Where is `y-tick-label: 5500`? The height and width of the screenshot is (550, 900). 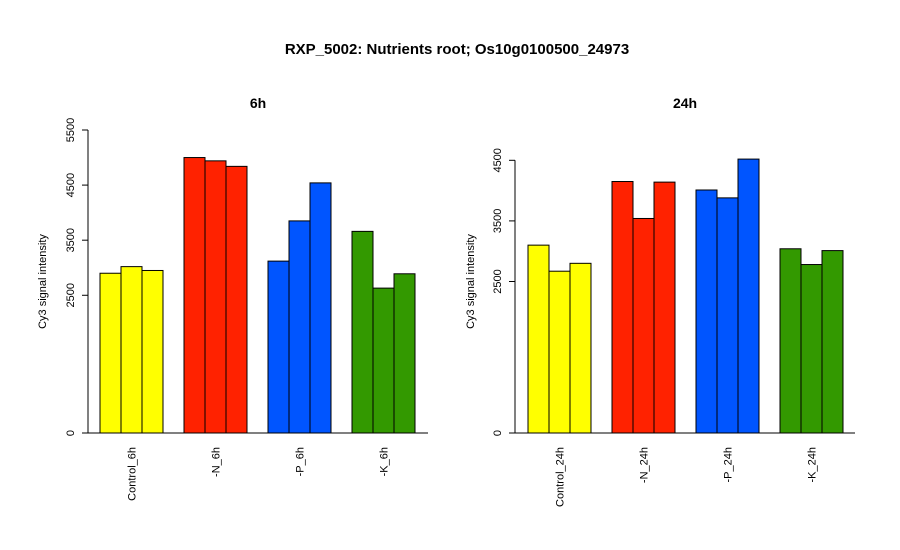
y-tick-label: 5500 is located at coordinates (71, 130).